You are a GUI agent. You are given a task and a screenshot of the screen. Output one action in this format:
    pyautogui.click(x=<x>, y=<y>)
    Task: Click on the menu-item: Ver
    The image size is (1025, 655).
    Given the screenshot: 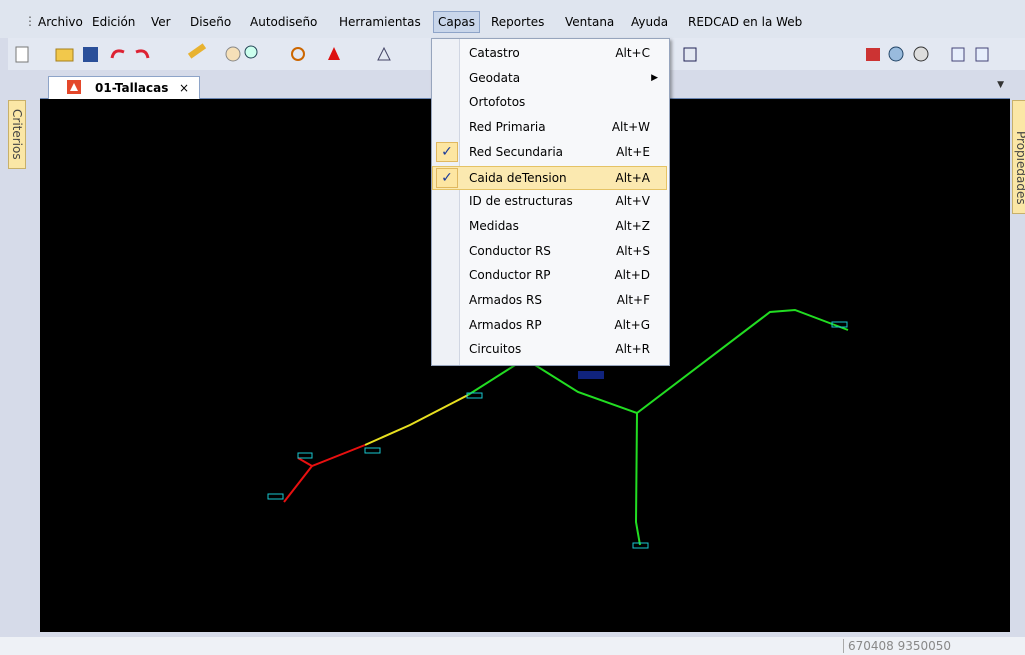 What is the action you would take?
    pyautogui.click(x=161, y=22)
    